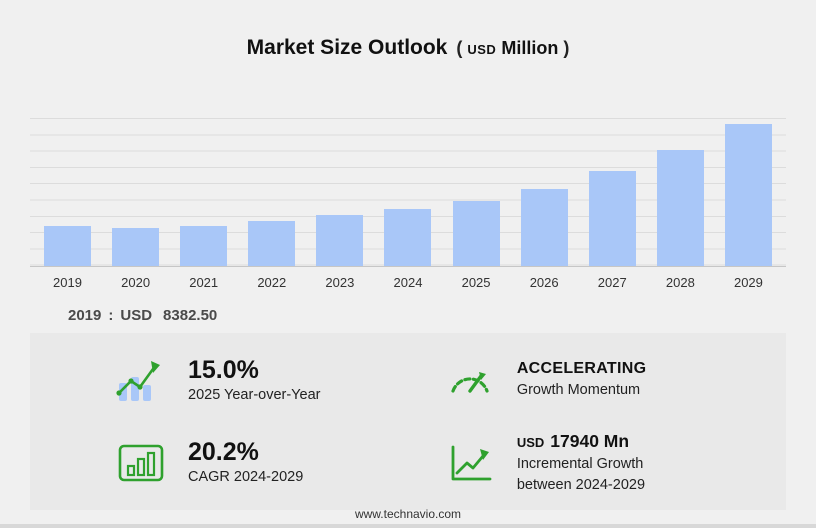  What do you see at coordinates (67, 282) in the screenshot?
I see `x-label-2019: 2019` at bounding box center [67, 282].